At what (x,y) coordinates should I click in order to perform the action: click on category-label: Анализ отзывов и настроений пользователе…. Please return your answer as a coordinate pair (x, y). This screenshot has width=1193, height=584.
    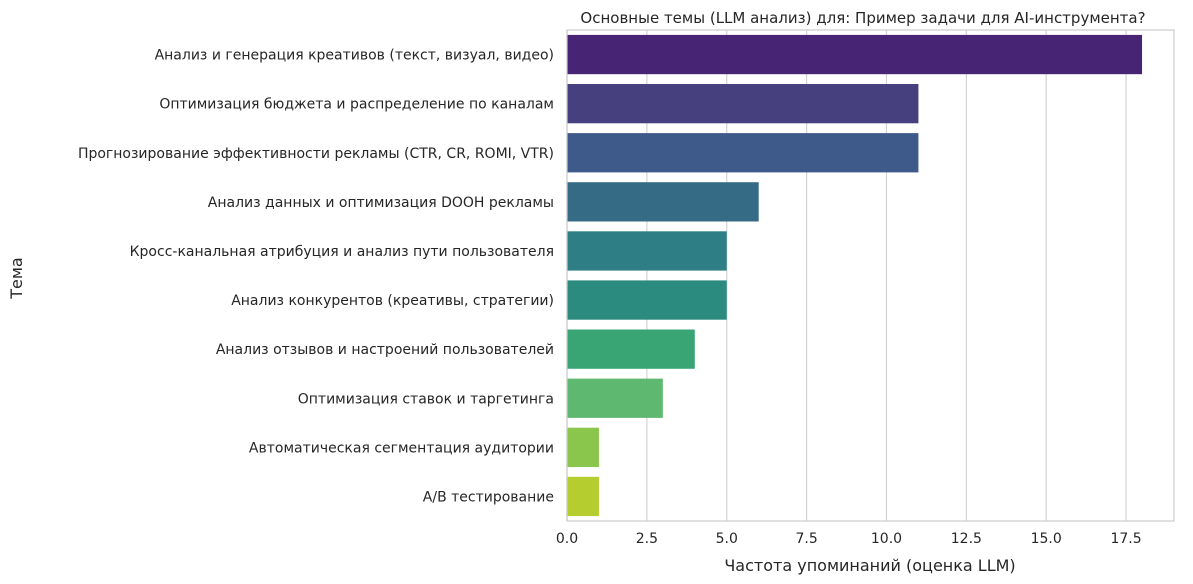
    Looking at the image, I should click on (385, 350).